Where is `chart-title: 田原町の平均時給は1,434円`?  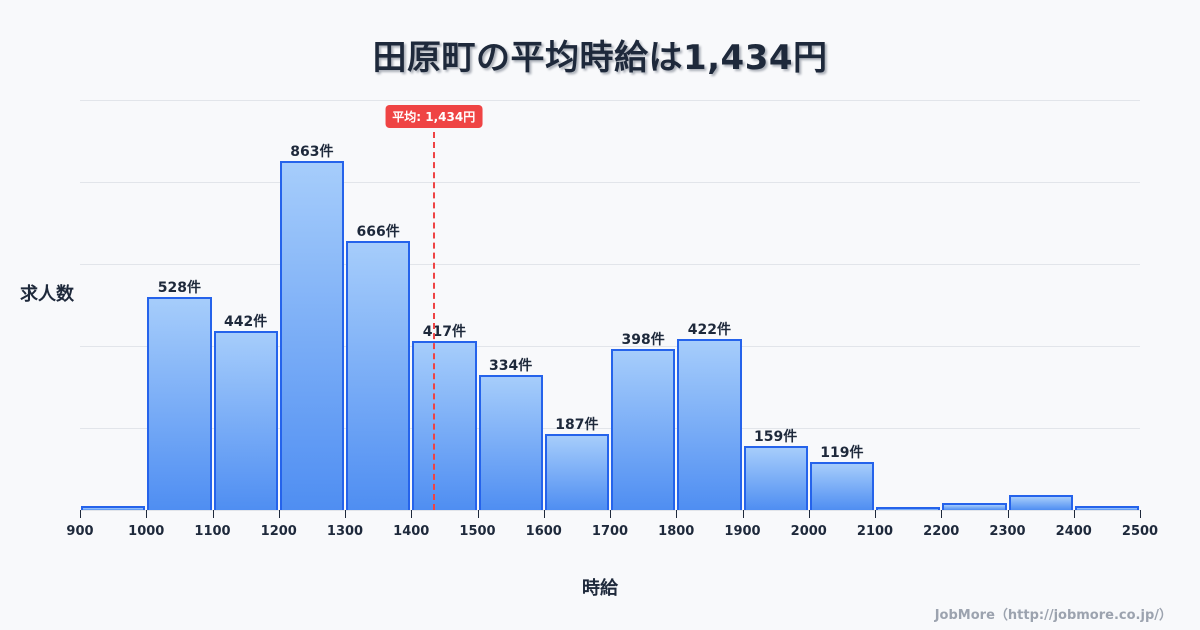 chart-title: 田原町の平均時給は1,434円 is located at coordinates (600, 58).